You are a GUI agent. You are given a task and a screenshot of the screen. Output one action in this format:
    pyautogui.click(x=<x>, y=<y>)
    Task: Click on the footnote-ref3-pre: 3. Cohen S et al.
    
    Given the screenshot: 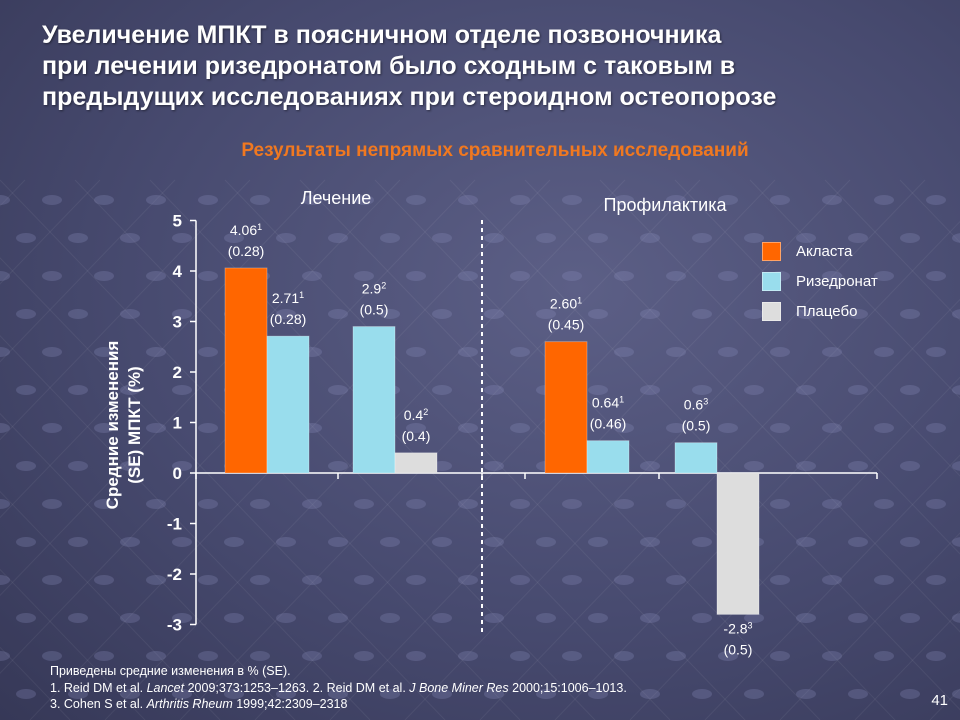 What is the action you would take?
    pyautogui.click(x=98, y=704)
    